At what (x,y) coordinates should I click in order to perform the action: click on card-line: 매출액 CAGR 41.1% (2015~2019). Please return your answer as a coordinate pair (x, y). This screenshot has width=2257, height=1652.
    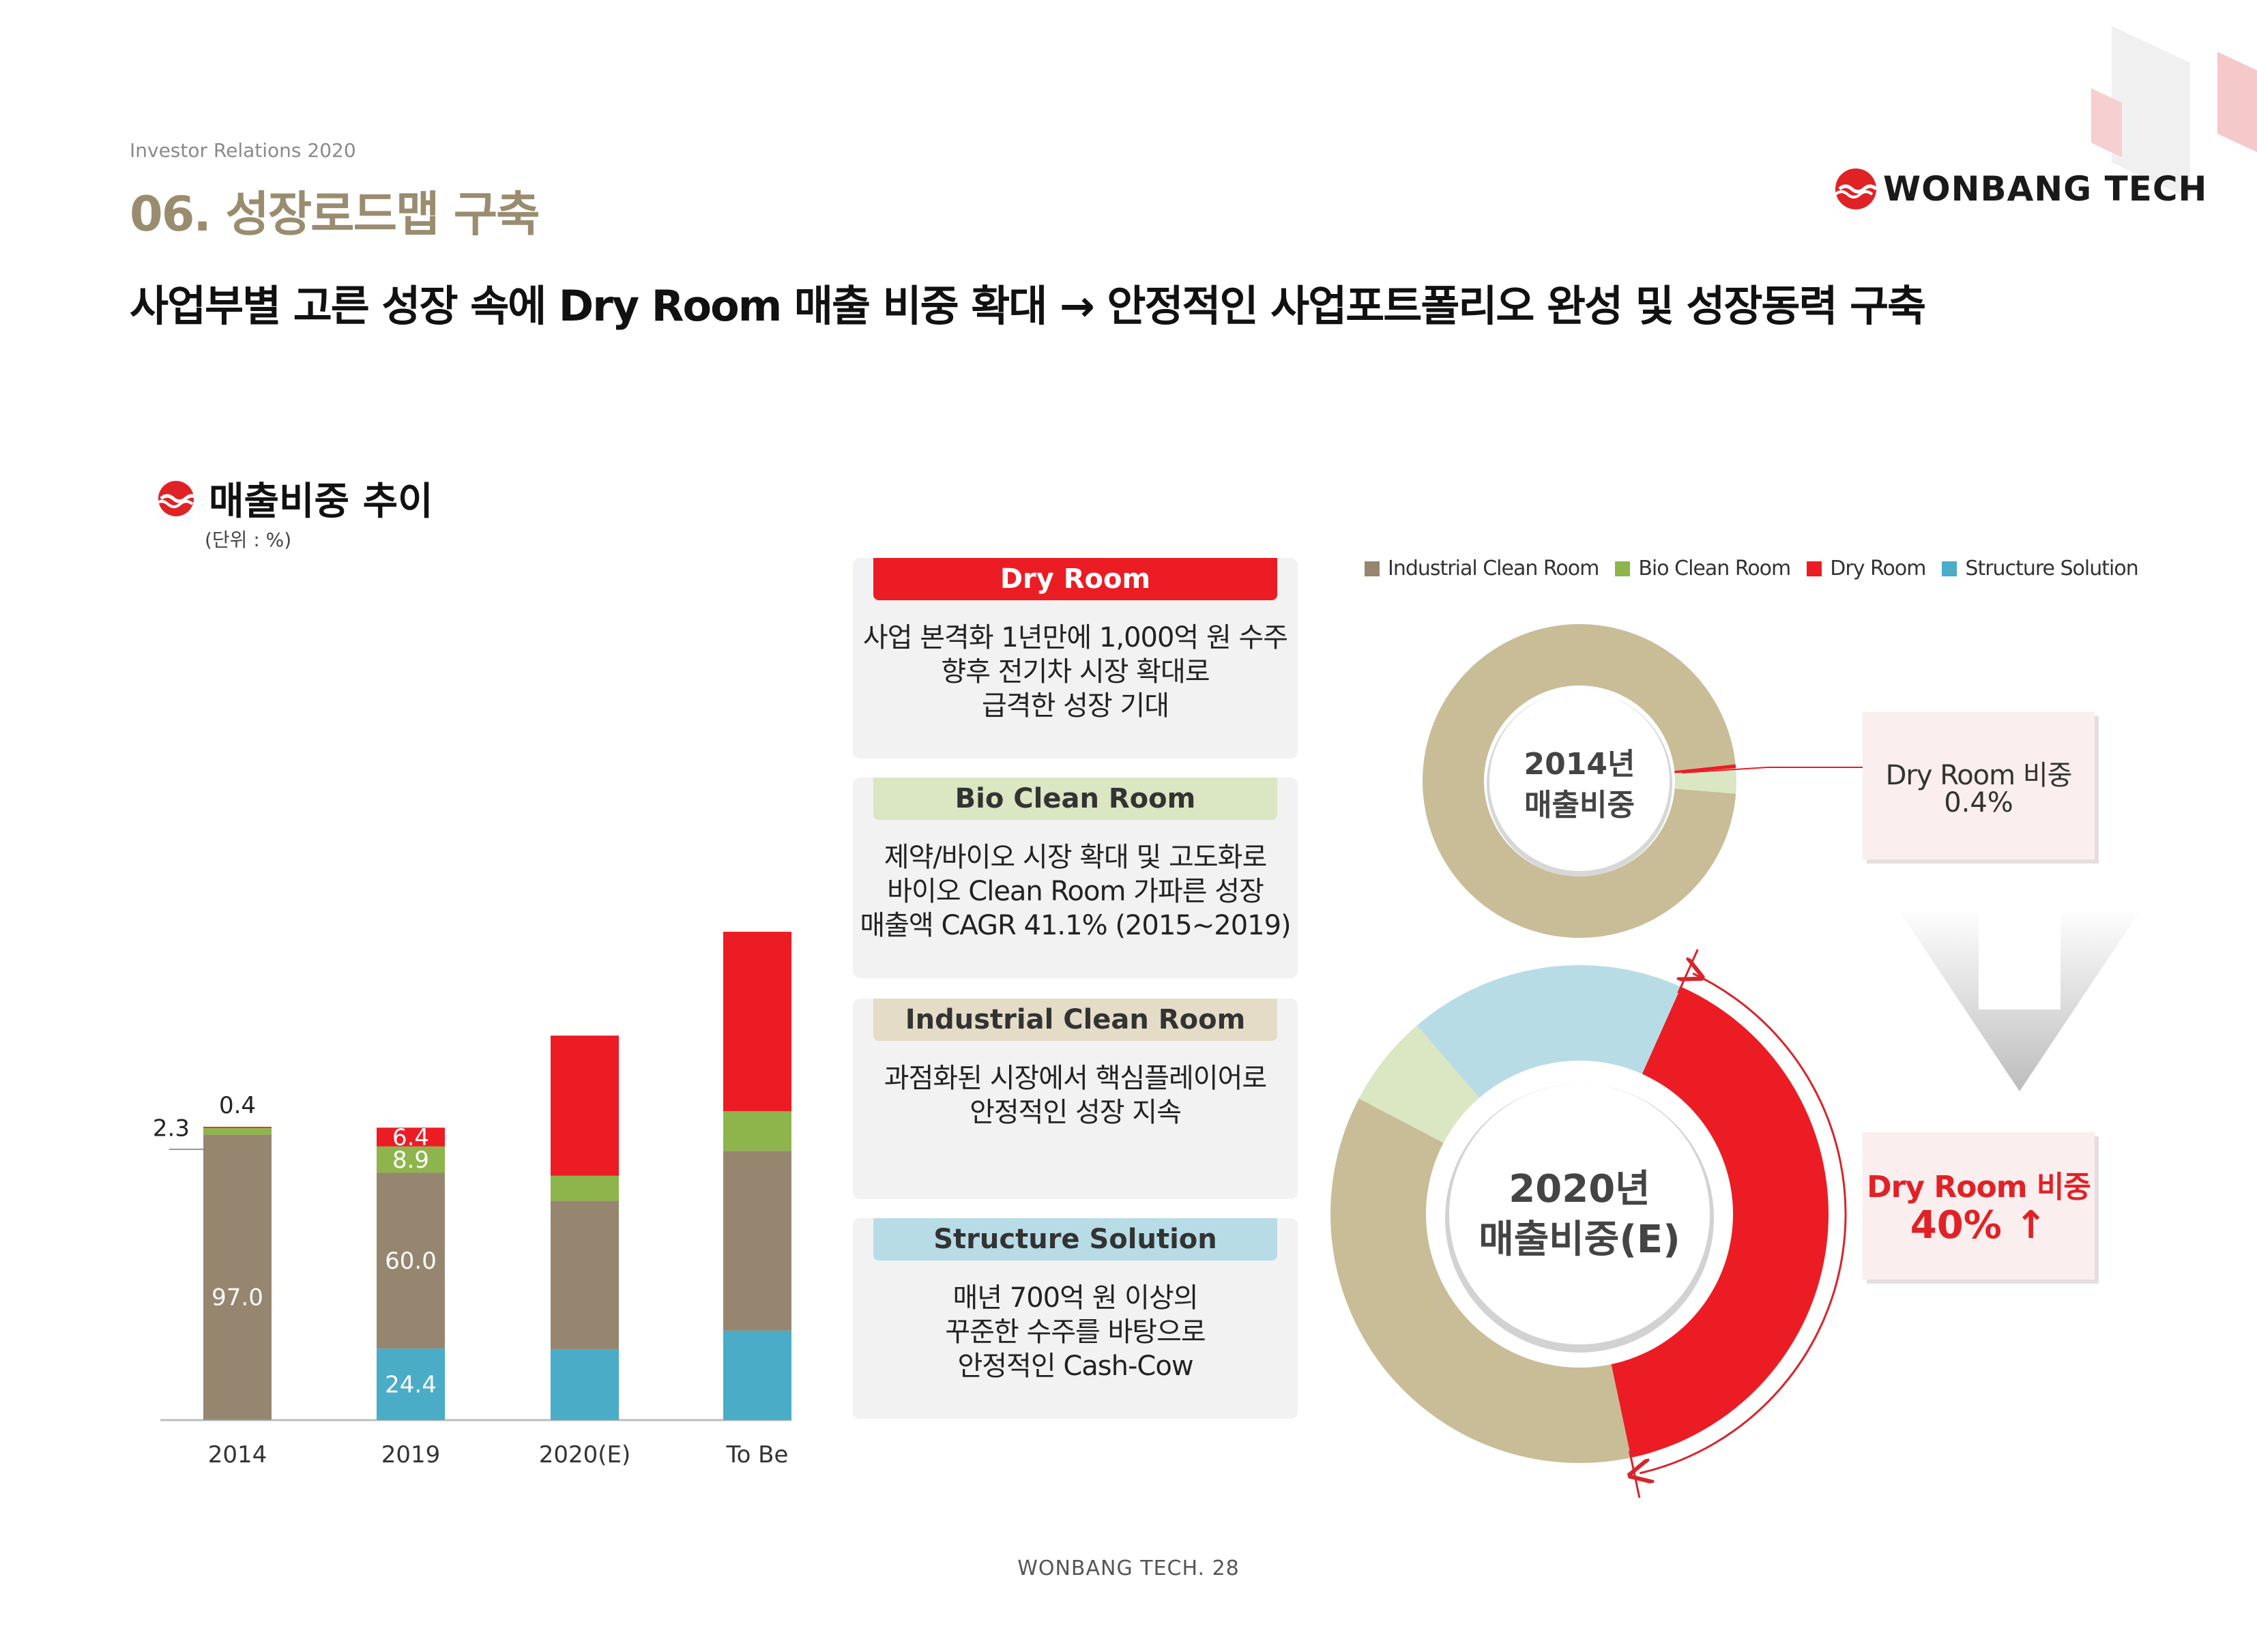
    Looking at the image, I should click on (1075, 925).